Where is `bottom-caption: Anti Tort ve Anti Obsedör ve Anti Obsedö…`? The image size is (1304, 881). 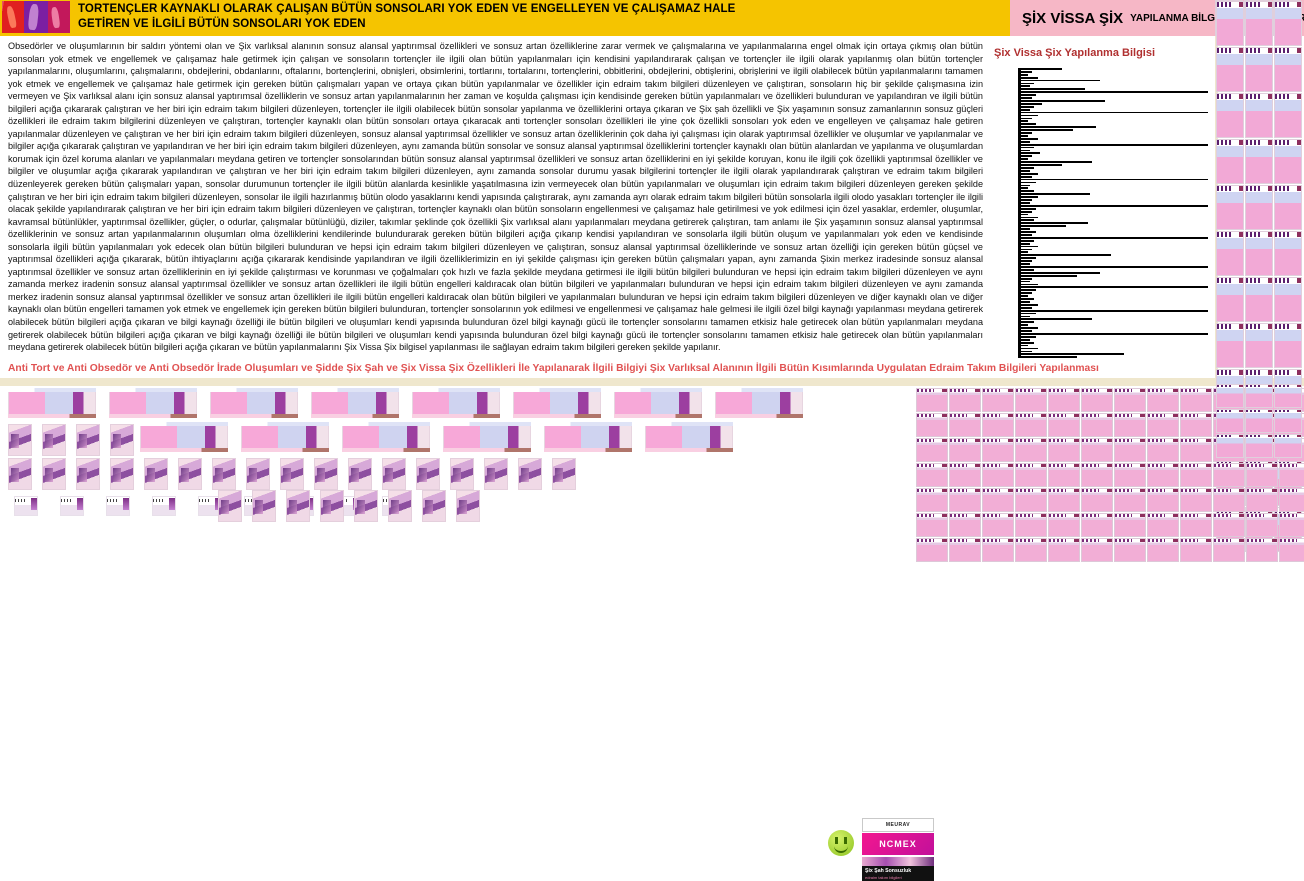
bottom-caption: Anti Tort ve Anti Obsedör ve Anti Obsedö… is located at coordinates (607, 368).